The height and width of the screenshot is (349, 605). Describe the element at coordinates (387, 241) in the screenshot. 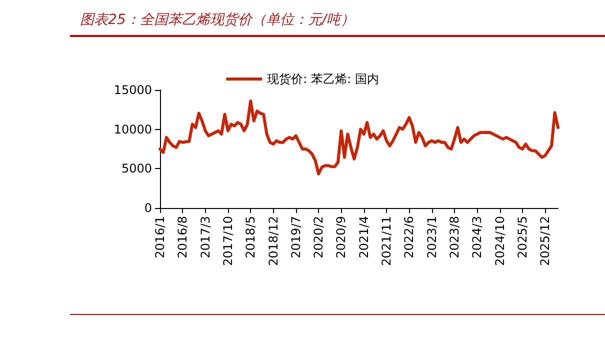

I see `x-tick-label: 2021/11` at that location.